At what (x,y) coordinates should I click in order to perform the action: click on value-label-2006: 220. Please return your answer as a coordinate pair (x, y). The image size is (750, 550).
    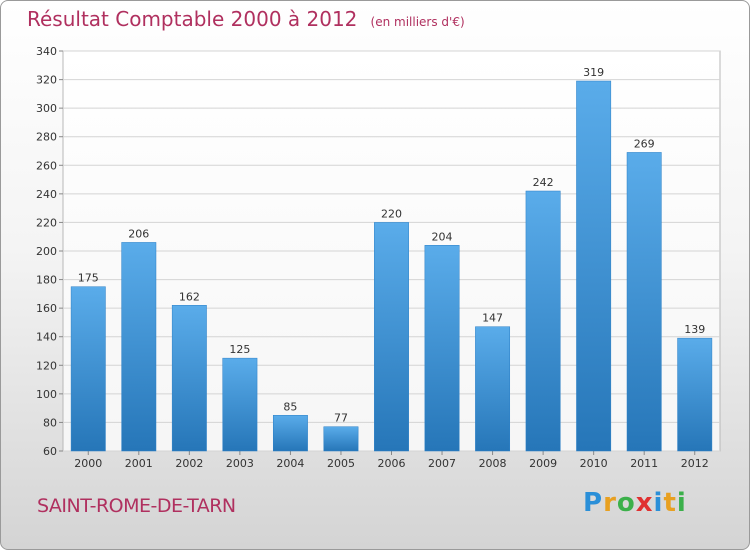
    Looking at the image, I should click on (391, 213).